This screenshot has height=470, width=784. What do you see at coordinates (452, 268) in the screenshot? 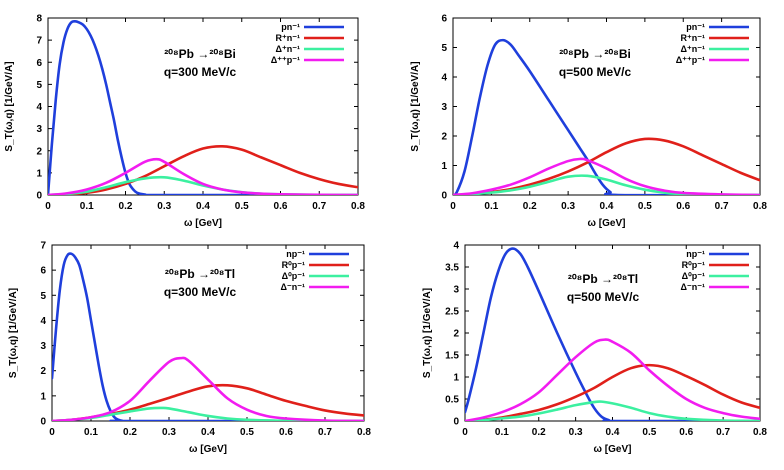
I see `y-tick-label: 3.5` at bounding box center [452, 268].